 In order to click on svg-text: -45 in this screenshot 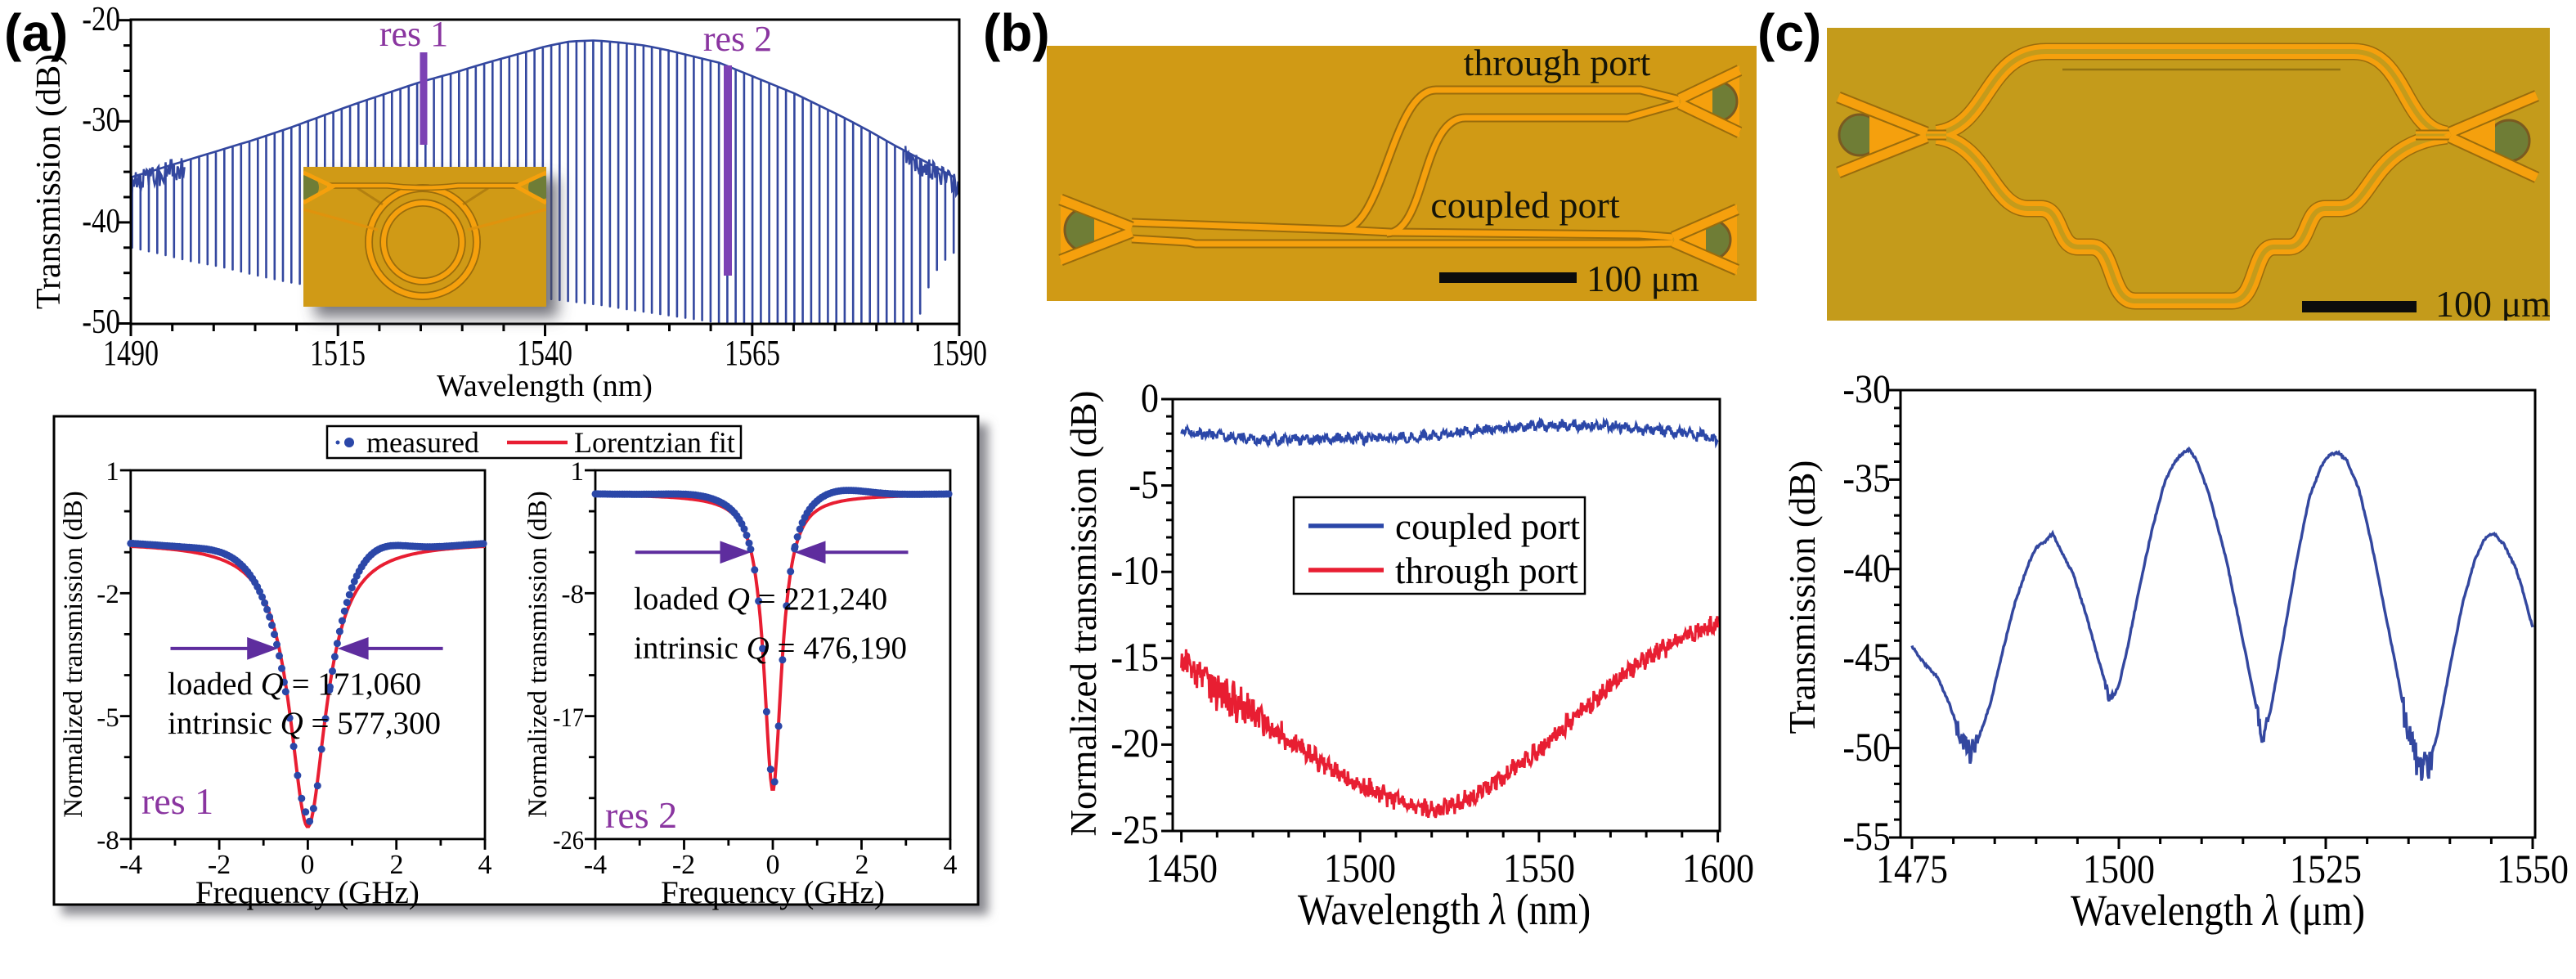, I will do `click(1867, 657)`.